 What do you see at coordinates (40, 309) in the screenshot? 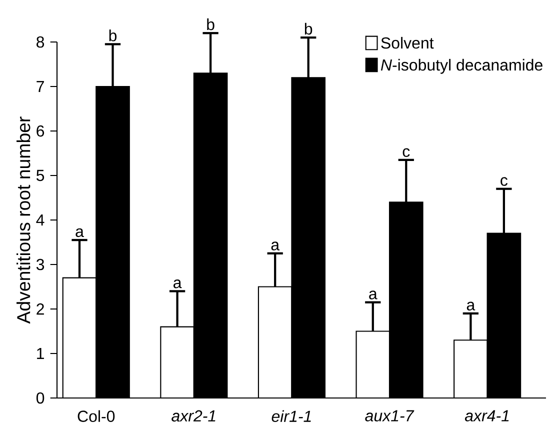
I see `y-tick-label: 2` at bounding box center [40, 309].